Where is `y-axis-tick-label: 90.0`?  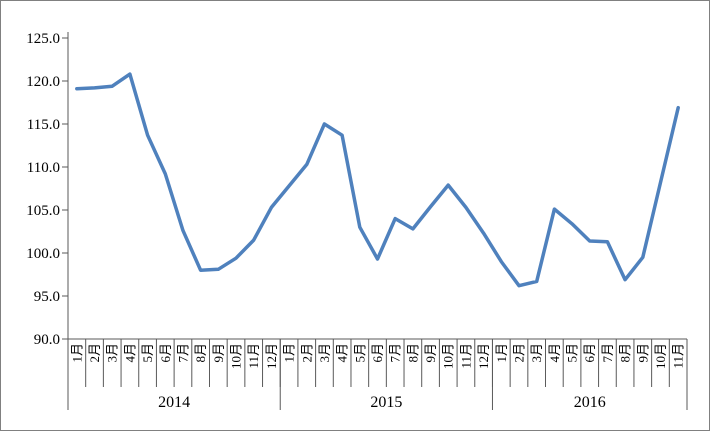
y-axis-tick-label: 90.0 is located at coordinates (47, 340).